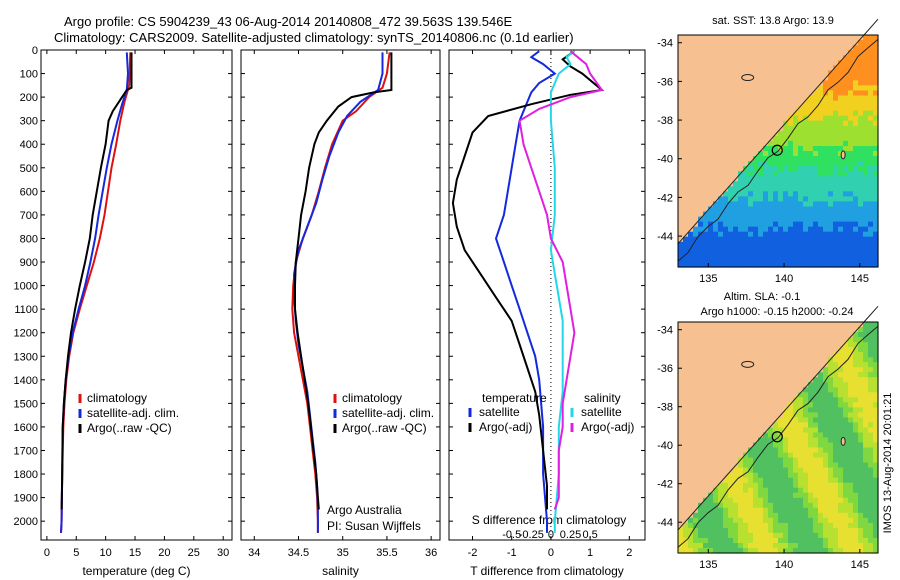 This screenshot has height=580, width=900. I want to click on x-tick-label: 135, so click(708, 279).